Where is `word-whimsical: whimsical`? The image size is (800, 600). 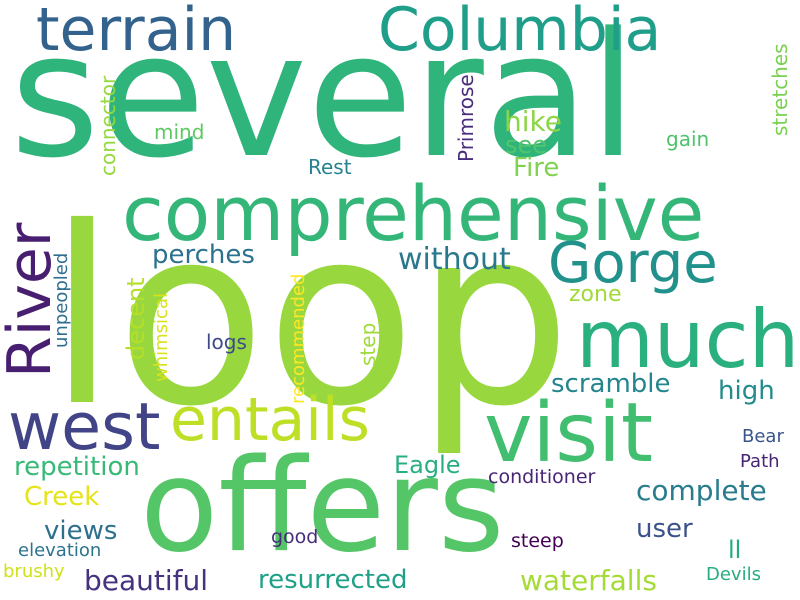
word-whimsical: whimsical is located at coordinates (161, 337).